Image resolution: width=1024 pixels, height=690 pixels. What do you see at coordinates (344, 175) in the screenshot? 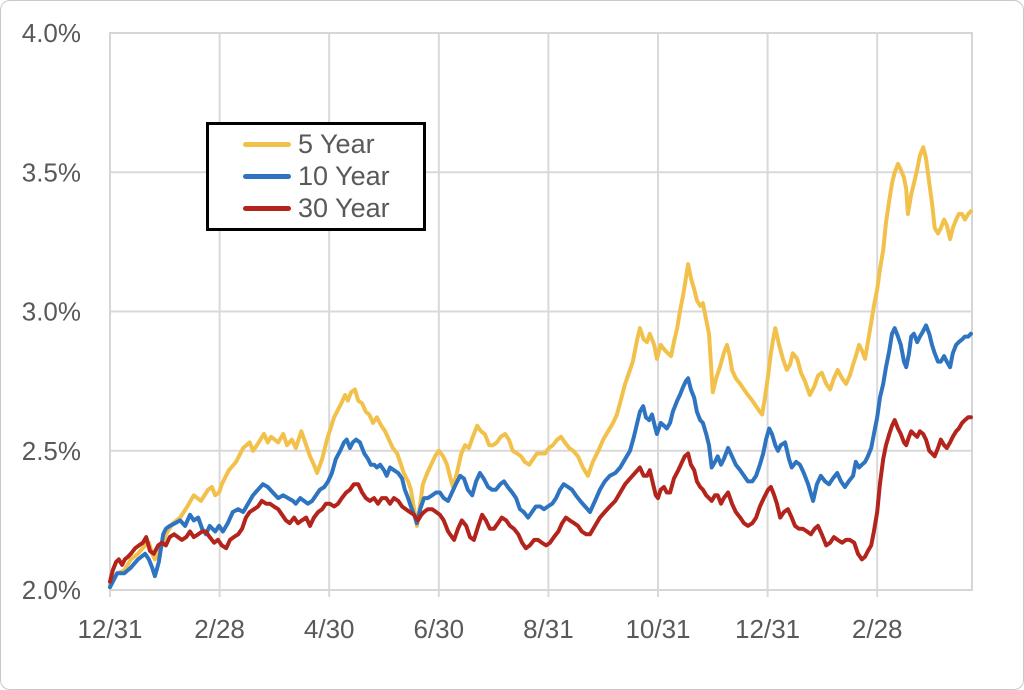
I see `legend-label-10-year: 10 Year` at bounding box center [344, 175].